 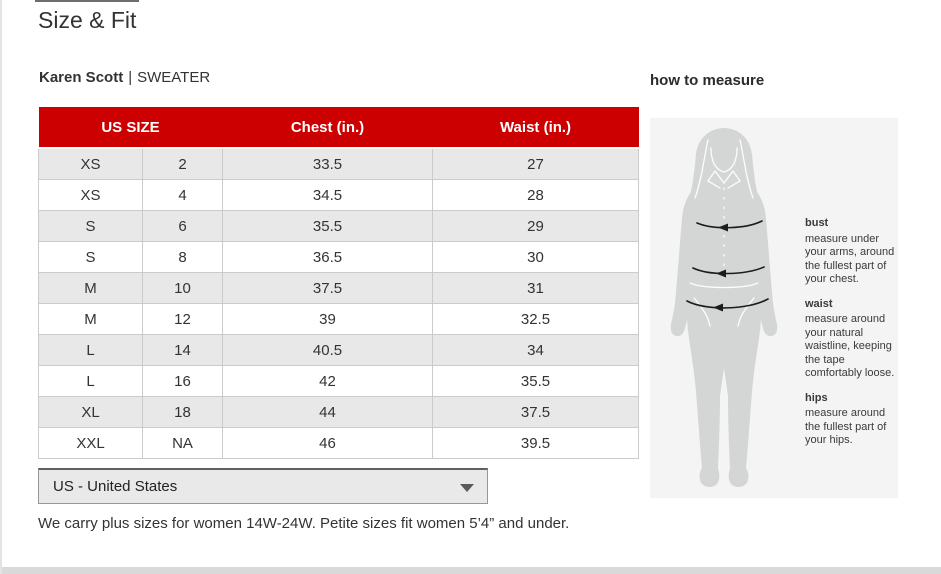 I want to click on us-num-cell: 12, so click(x=182, y=319).